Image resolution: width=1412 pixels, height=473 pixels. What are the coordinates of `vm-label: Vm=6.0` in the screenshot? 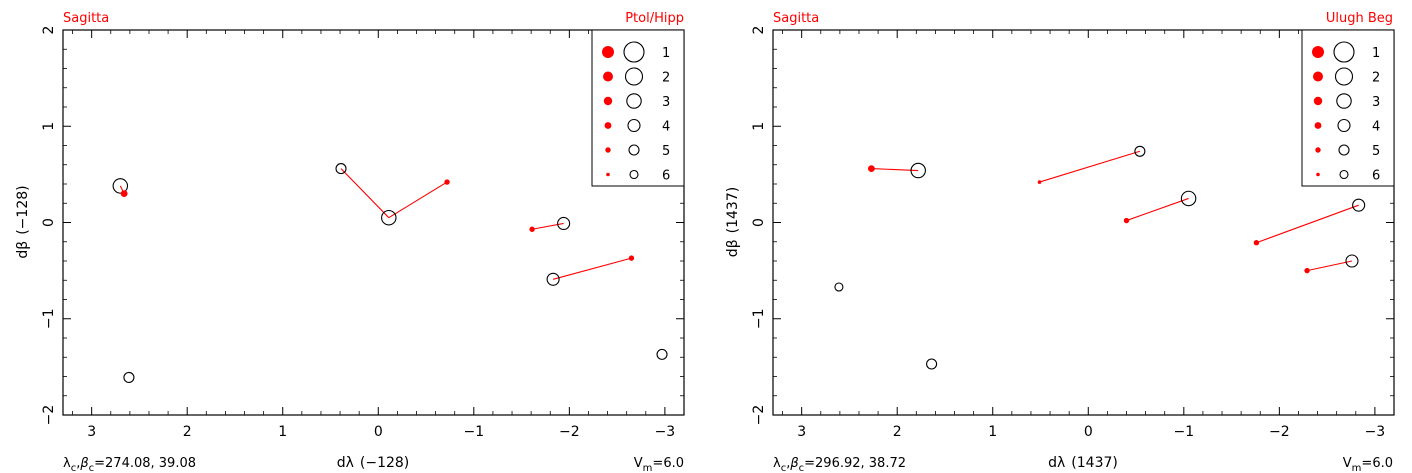 It's located at (1368, 464).